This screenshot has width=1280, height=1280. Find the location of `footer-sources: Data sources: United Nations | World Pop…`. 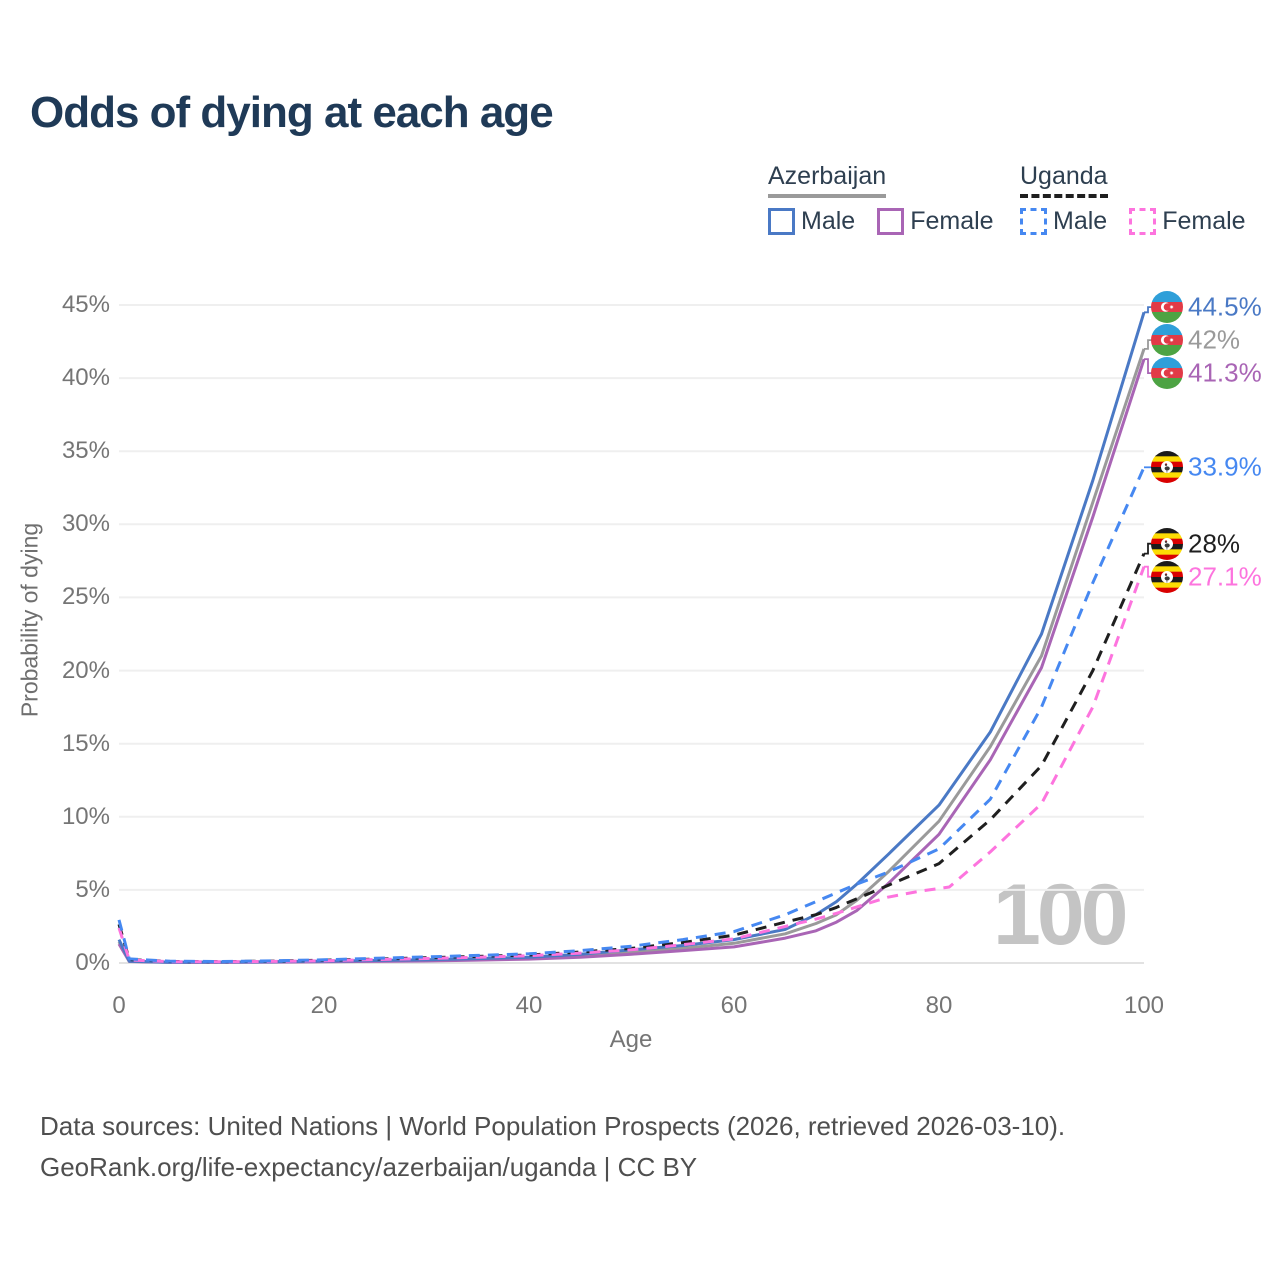

footer-sources: Data sources: United Nations | World Pop… is located at coordinates (553, 1126).